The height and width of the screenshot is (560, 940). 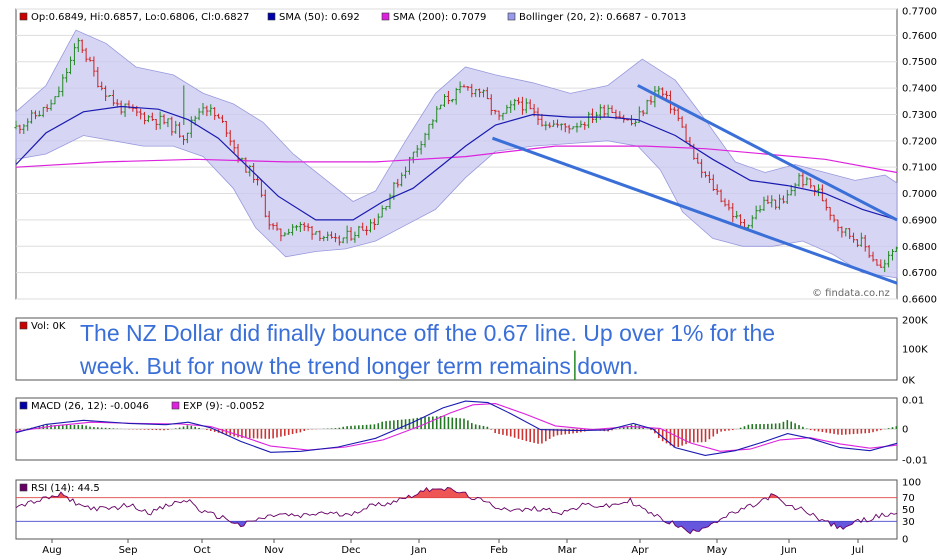 What do you see at coordinates (915, 321) in the screenshot?
I see `y-tick-label: 200K` at bounding box center [915, 321].